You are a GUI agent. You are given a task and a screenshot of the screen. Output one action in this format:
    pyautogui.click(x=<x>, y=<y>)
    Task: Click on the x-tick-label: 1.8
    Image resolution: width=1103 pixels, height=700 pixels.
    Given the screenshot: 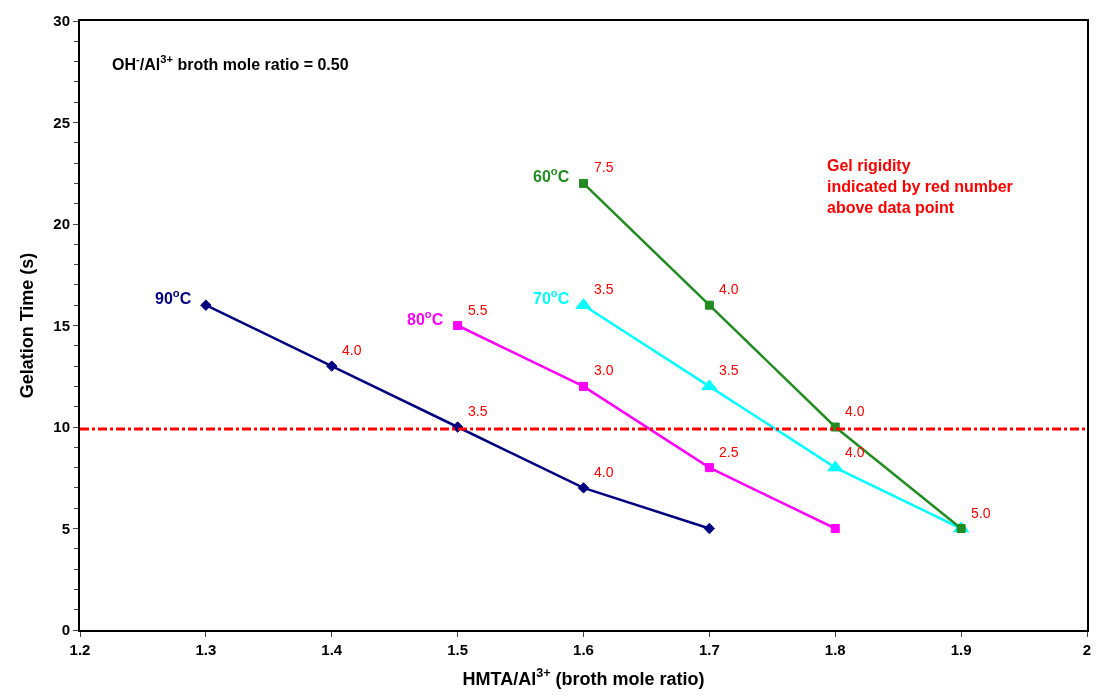 What is the action you would take?
    pyautogui.click(x=835, y=649)
    